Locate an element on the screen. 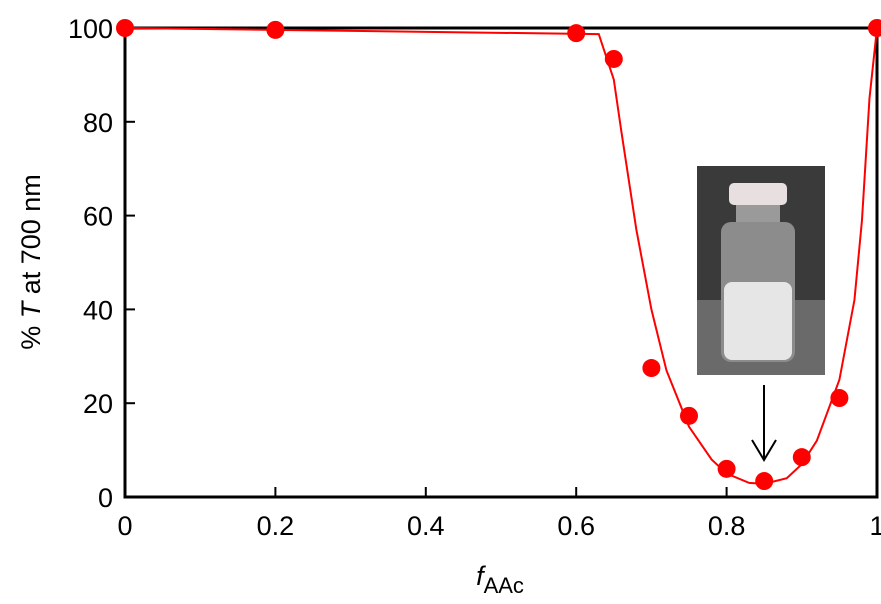 This screenshot has height=604, width=881. y-tick-label: 40 is located at coordinates (98, 310).